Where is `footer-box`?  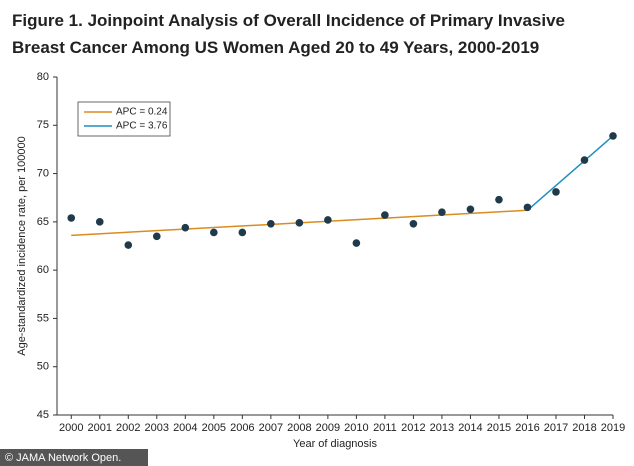 footer-box is located at coordinates (74, 457).